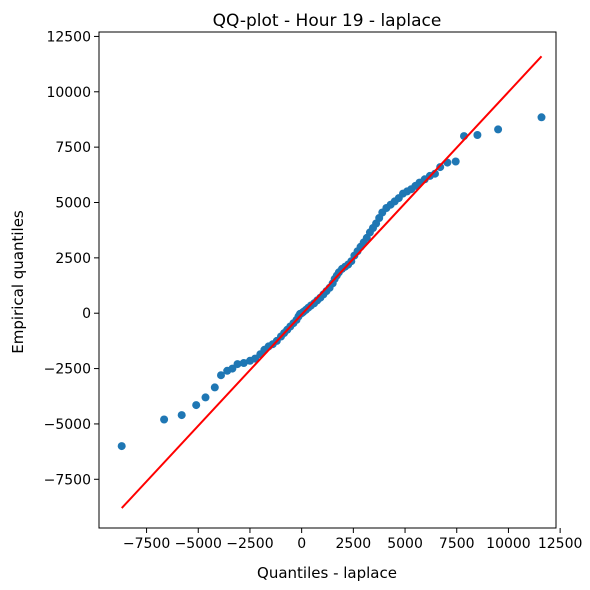 The height and width of the screenshot is (590, 590). What do you see at coordinates (457, 544) in the screenshot?
I see `x-tick-label: 7500` at bounding box center [457, 544].